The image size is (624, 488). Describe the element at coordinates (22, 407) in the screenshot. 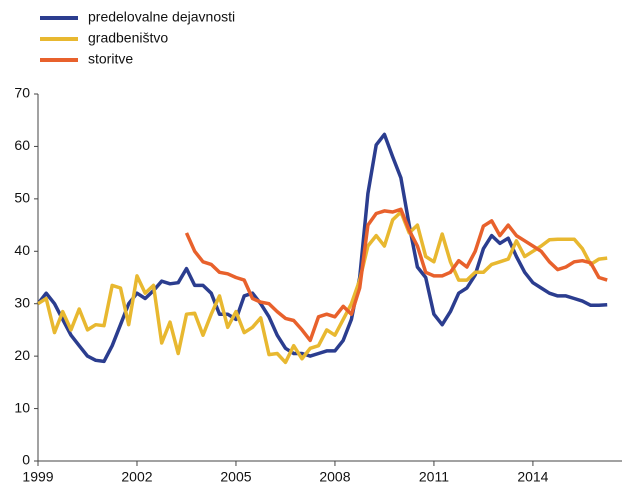

I see `y-tick-label: 10` at that location.